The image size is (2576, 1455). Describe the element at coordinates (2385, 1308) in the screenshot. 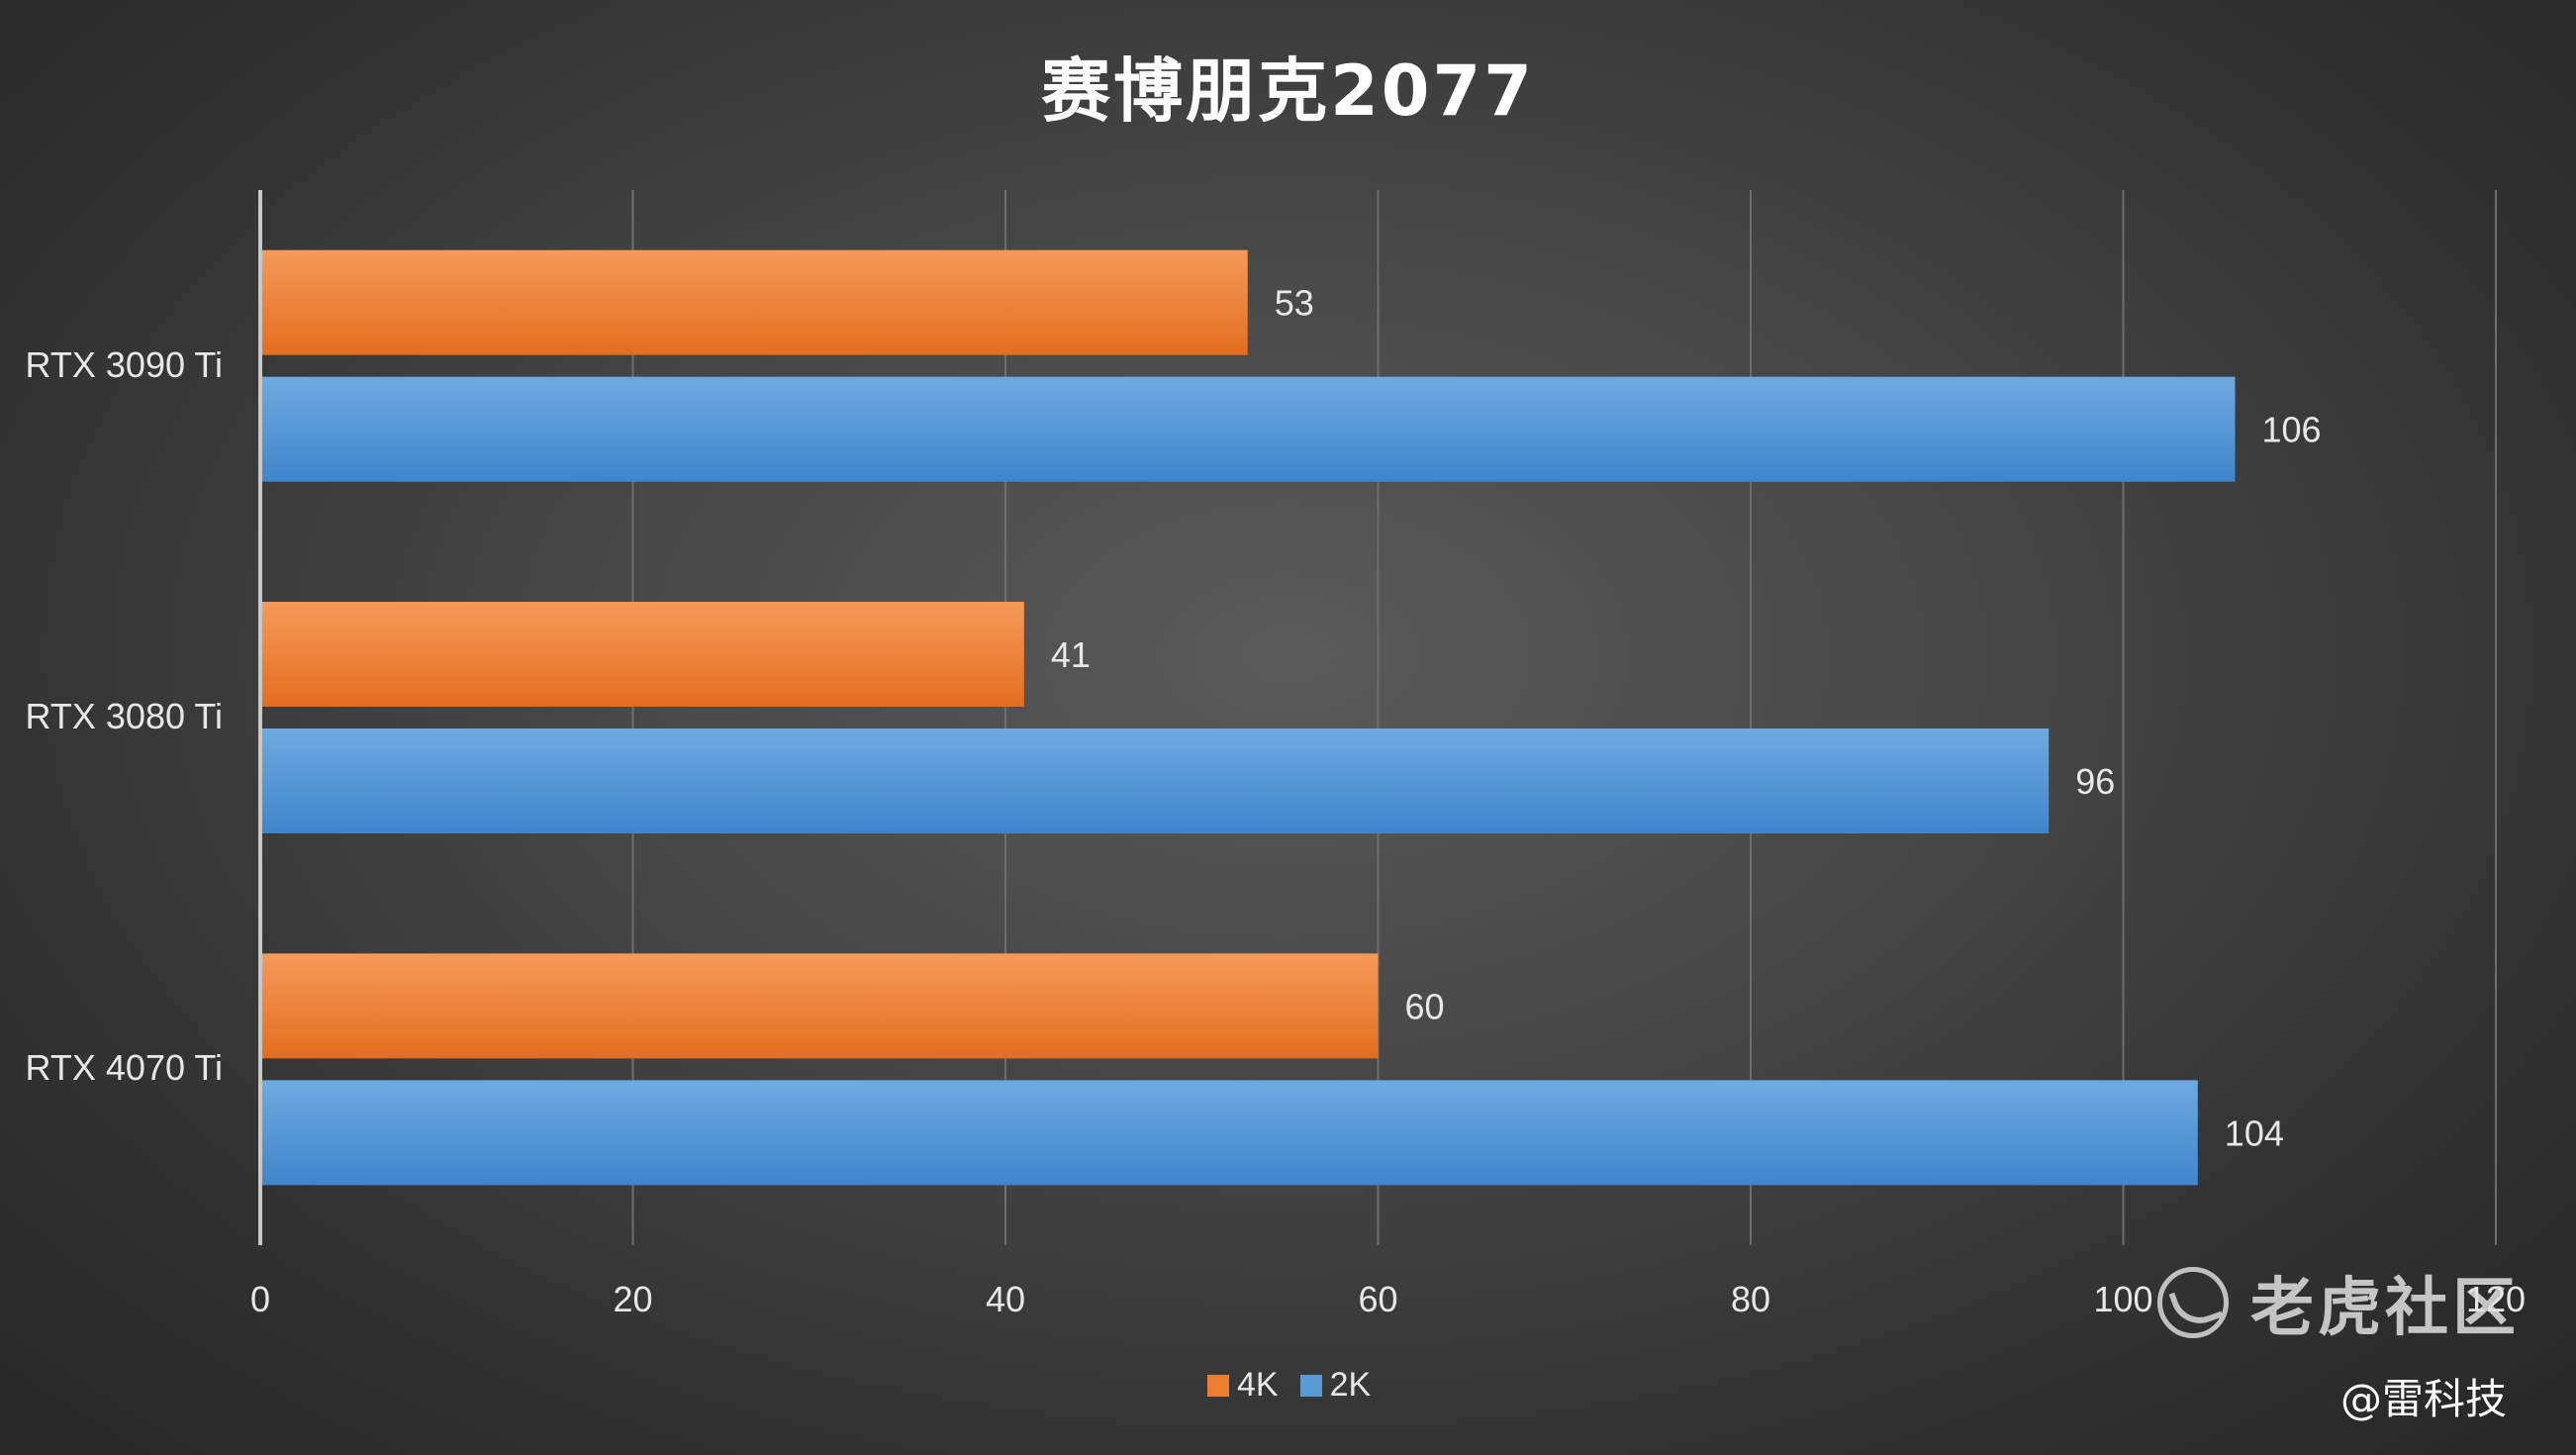

I see `watermark-text: 老虎社区` at that location.